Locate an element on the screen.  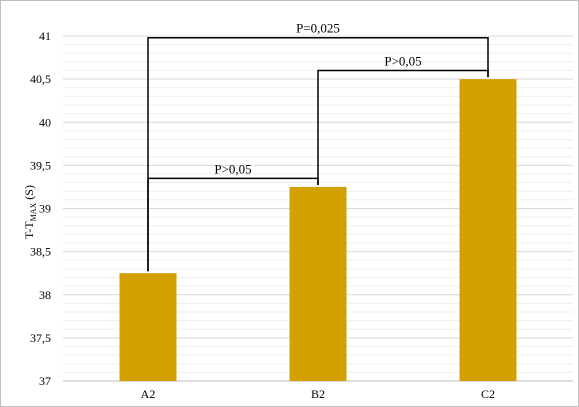
y-tick-label: 37,5 is located at coordinates (40, 338).